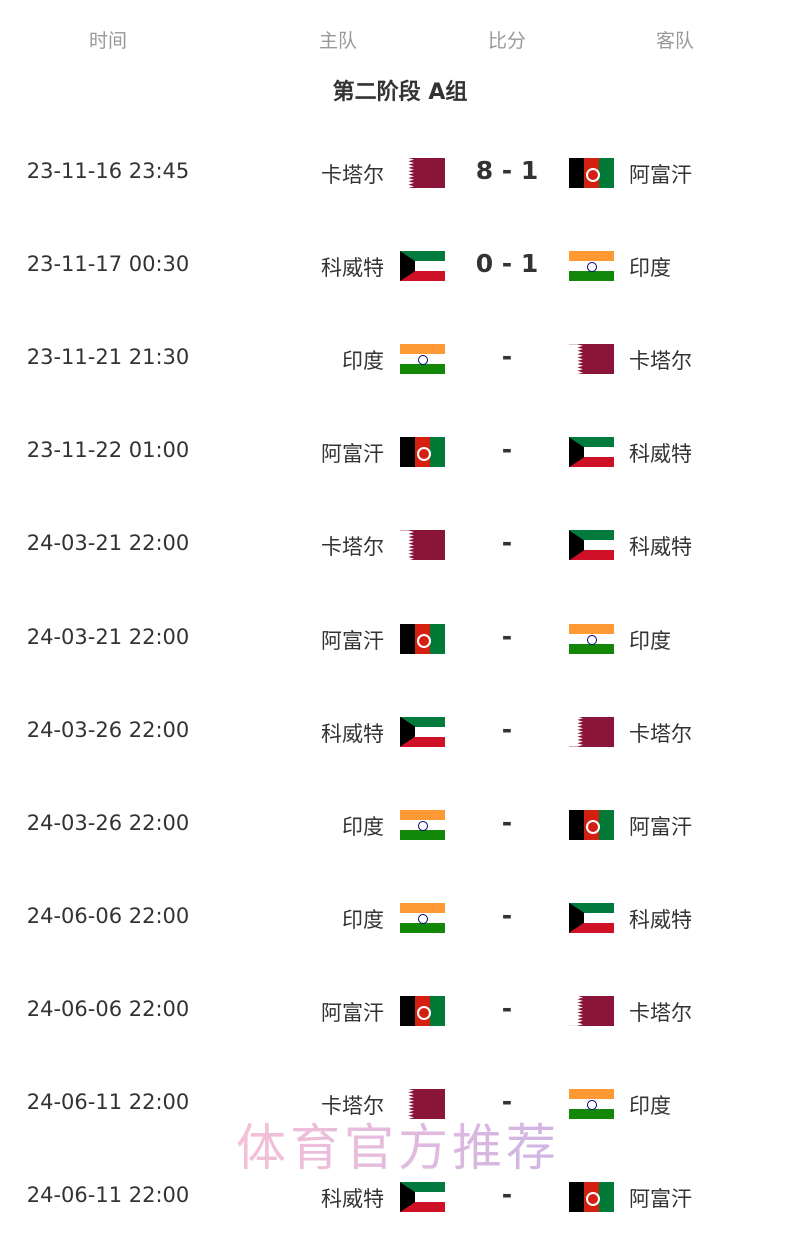  I want to click on header-away: 客队, so click(675, 41).